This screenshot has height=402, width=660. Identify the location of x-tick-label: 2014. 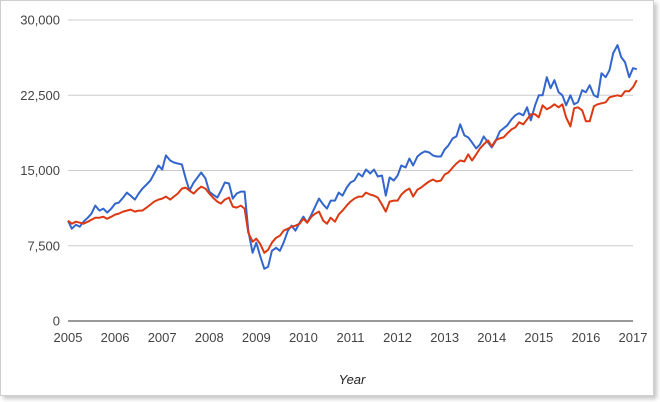
(491, 337).